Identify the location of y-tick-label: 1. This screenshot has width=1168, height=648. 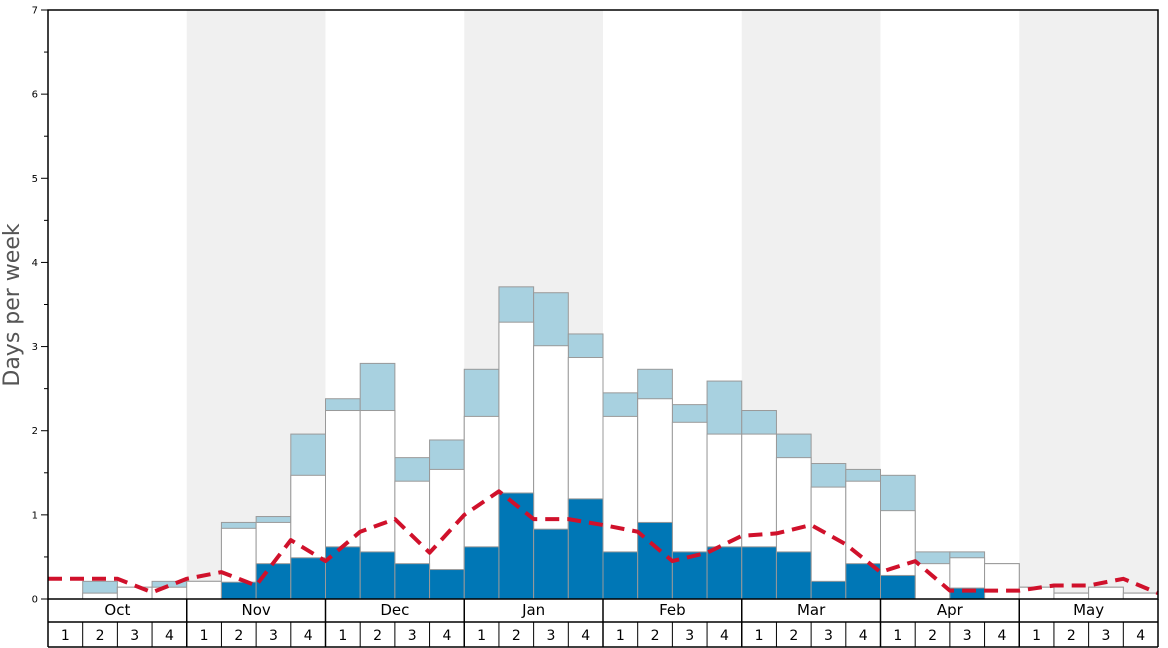
(35, 515).